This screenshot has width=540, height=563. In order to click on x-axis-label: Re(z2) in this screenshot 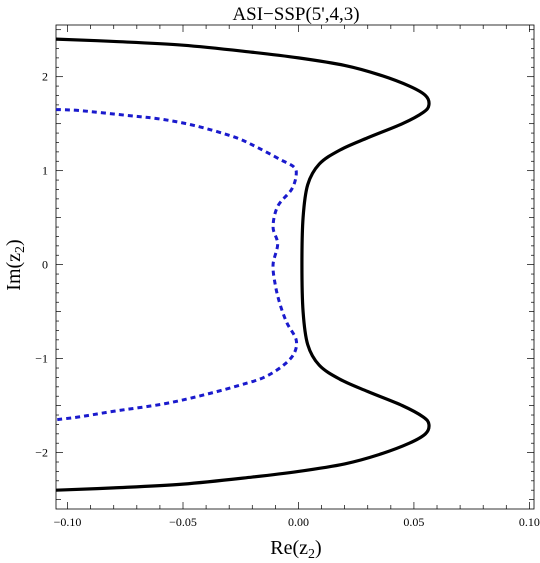, I will do `click(295, 549)`.